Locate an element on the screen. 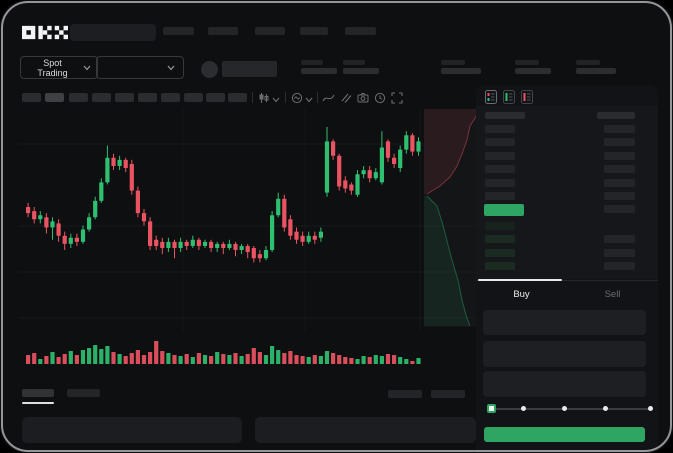  fullscreen-icon is located at coordinates (396, 97).